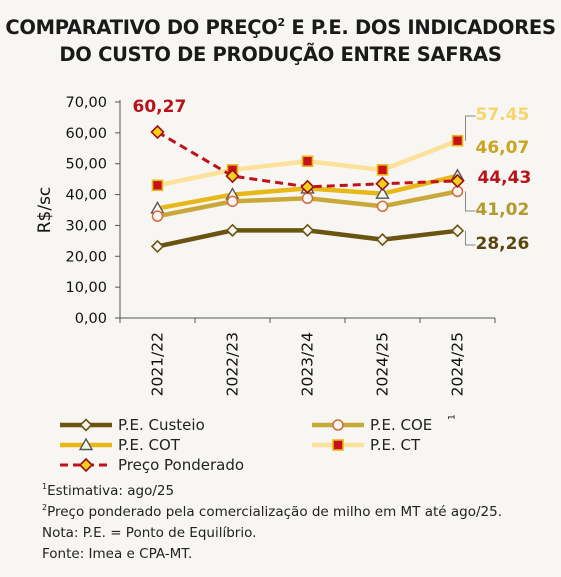  I want to click on end-label-p-e-coe: 41,02, so click(503, 210).